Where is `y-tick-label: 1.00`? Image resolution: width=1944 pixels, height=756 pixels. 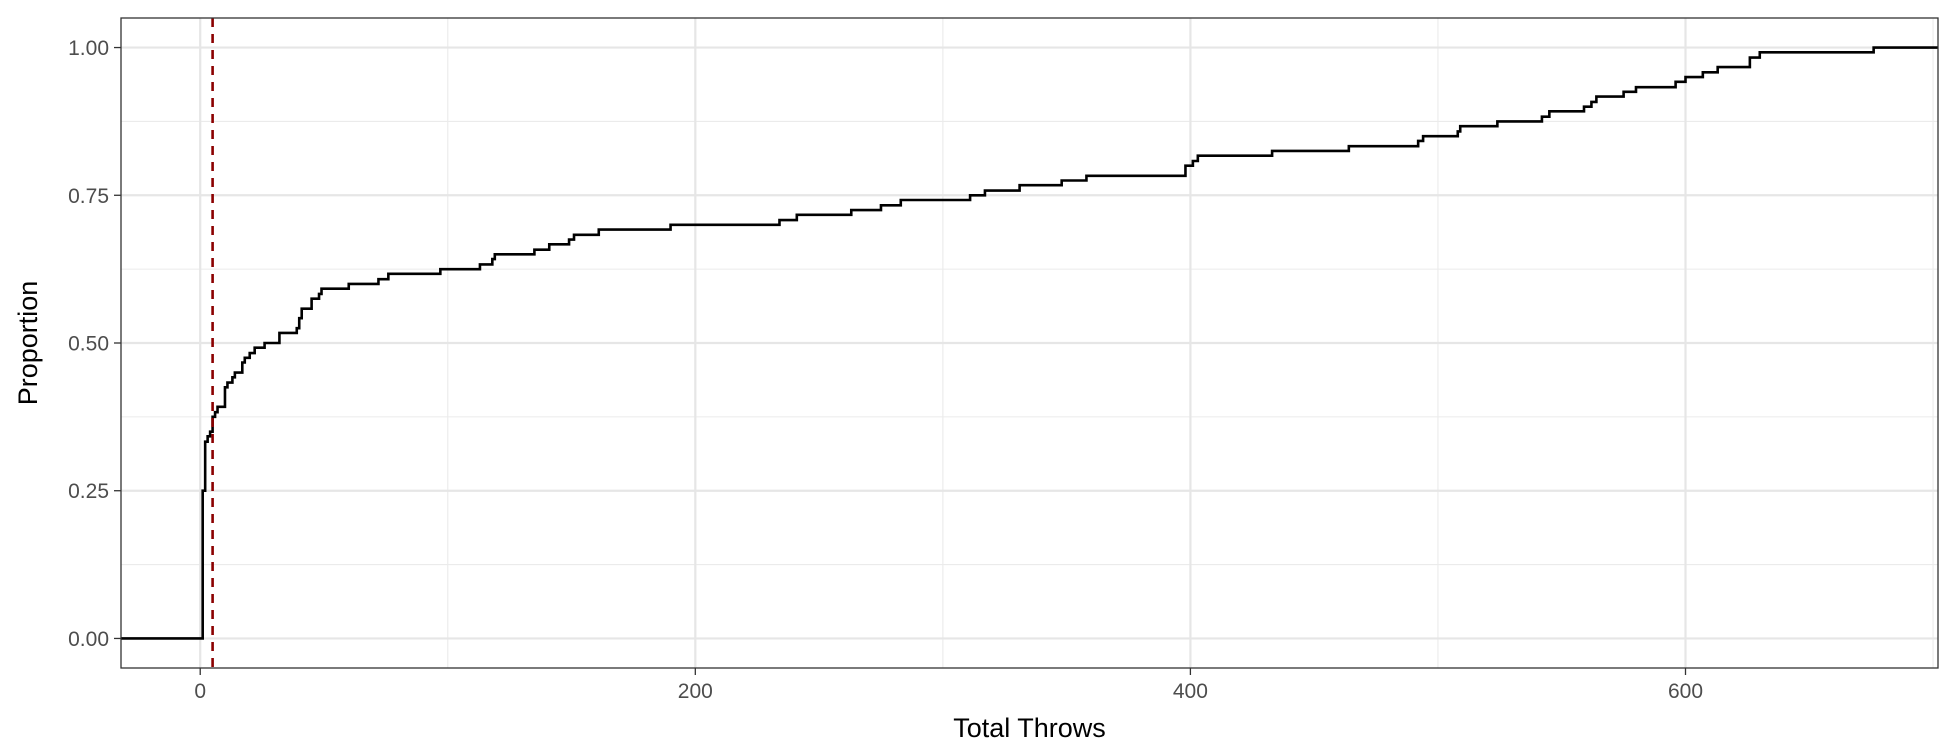
y-tick-label: 1.00 is located at coordinates (88, 48).